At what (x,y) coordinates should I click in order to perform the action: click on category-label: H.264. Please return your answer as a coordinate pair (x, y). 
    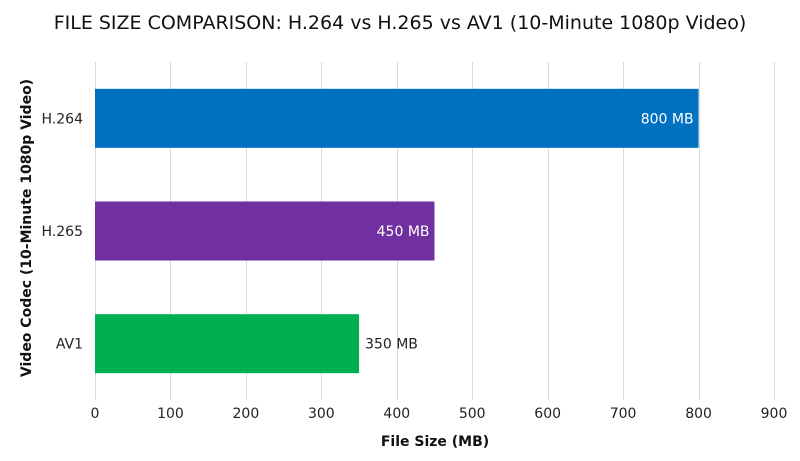
    Looking at the image, I should click on (63, 119).